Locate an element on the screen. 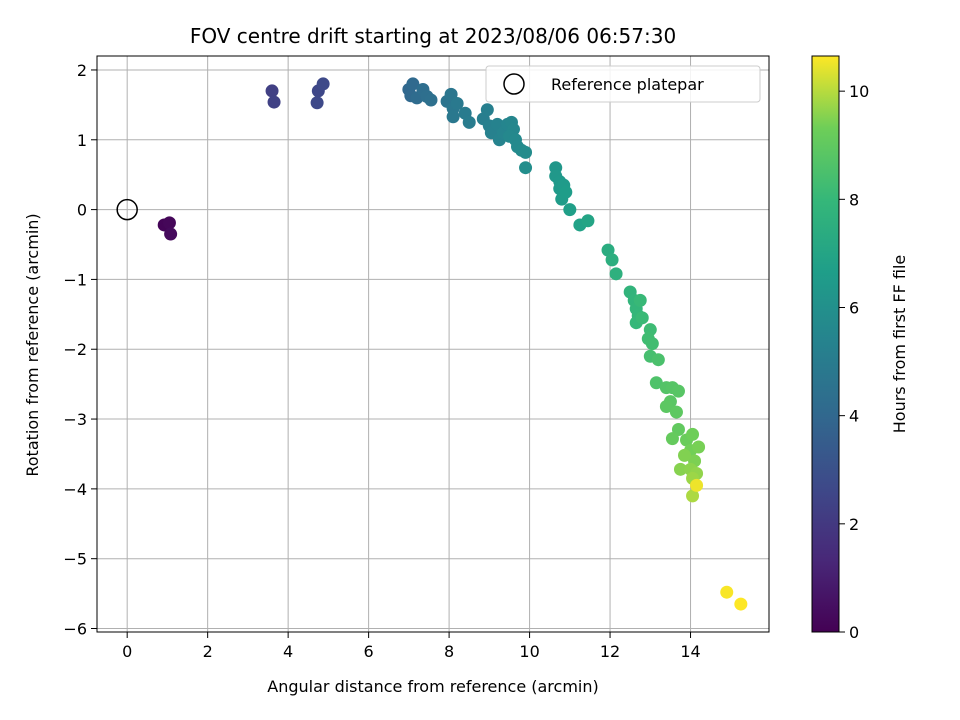 Image resolution: width=960 pixels, height=720 pixels. x-tick-label: 2 is located at coordinates (208, 651).